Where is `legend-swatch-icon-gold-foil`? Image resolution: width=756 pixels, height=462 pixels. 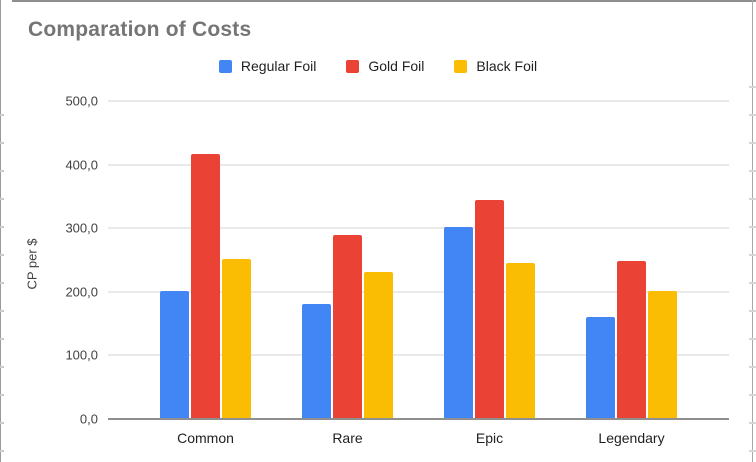 legend-swatch-icon-gold-foil is located at coordinates (353, 66).